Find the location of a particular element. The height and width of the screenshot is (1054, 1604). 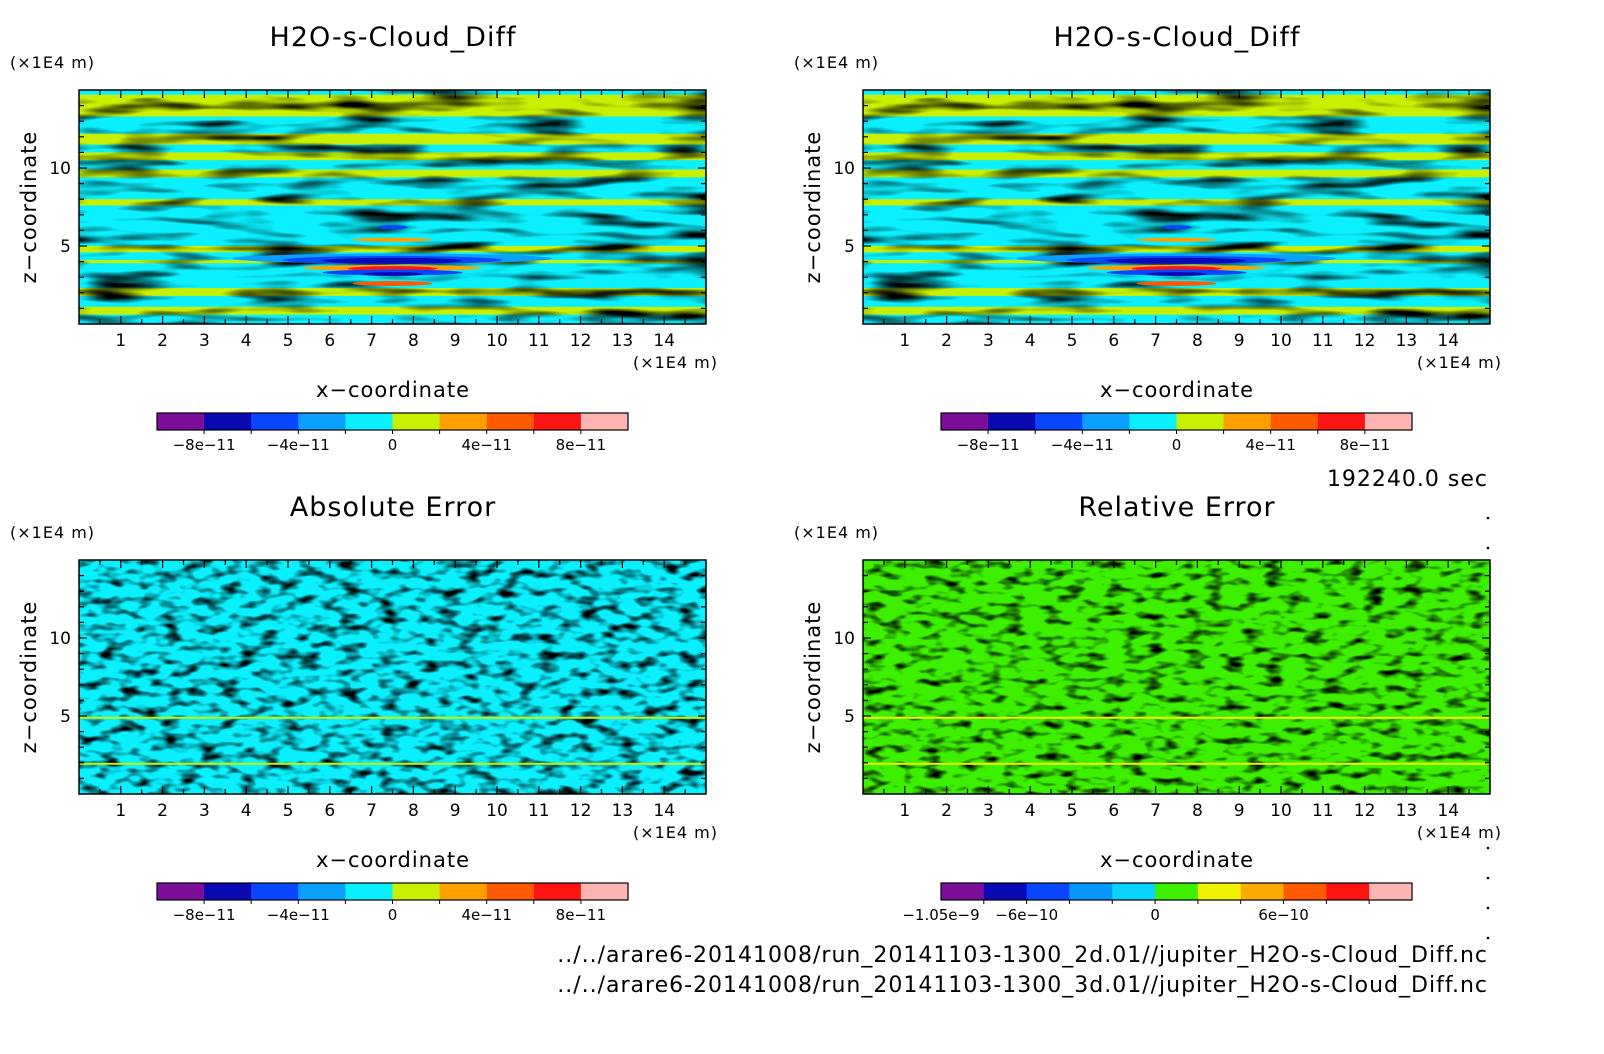

x-tick-label: 2 is located at coordinates (946, 341).